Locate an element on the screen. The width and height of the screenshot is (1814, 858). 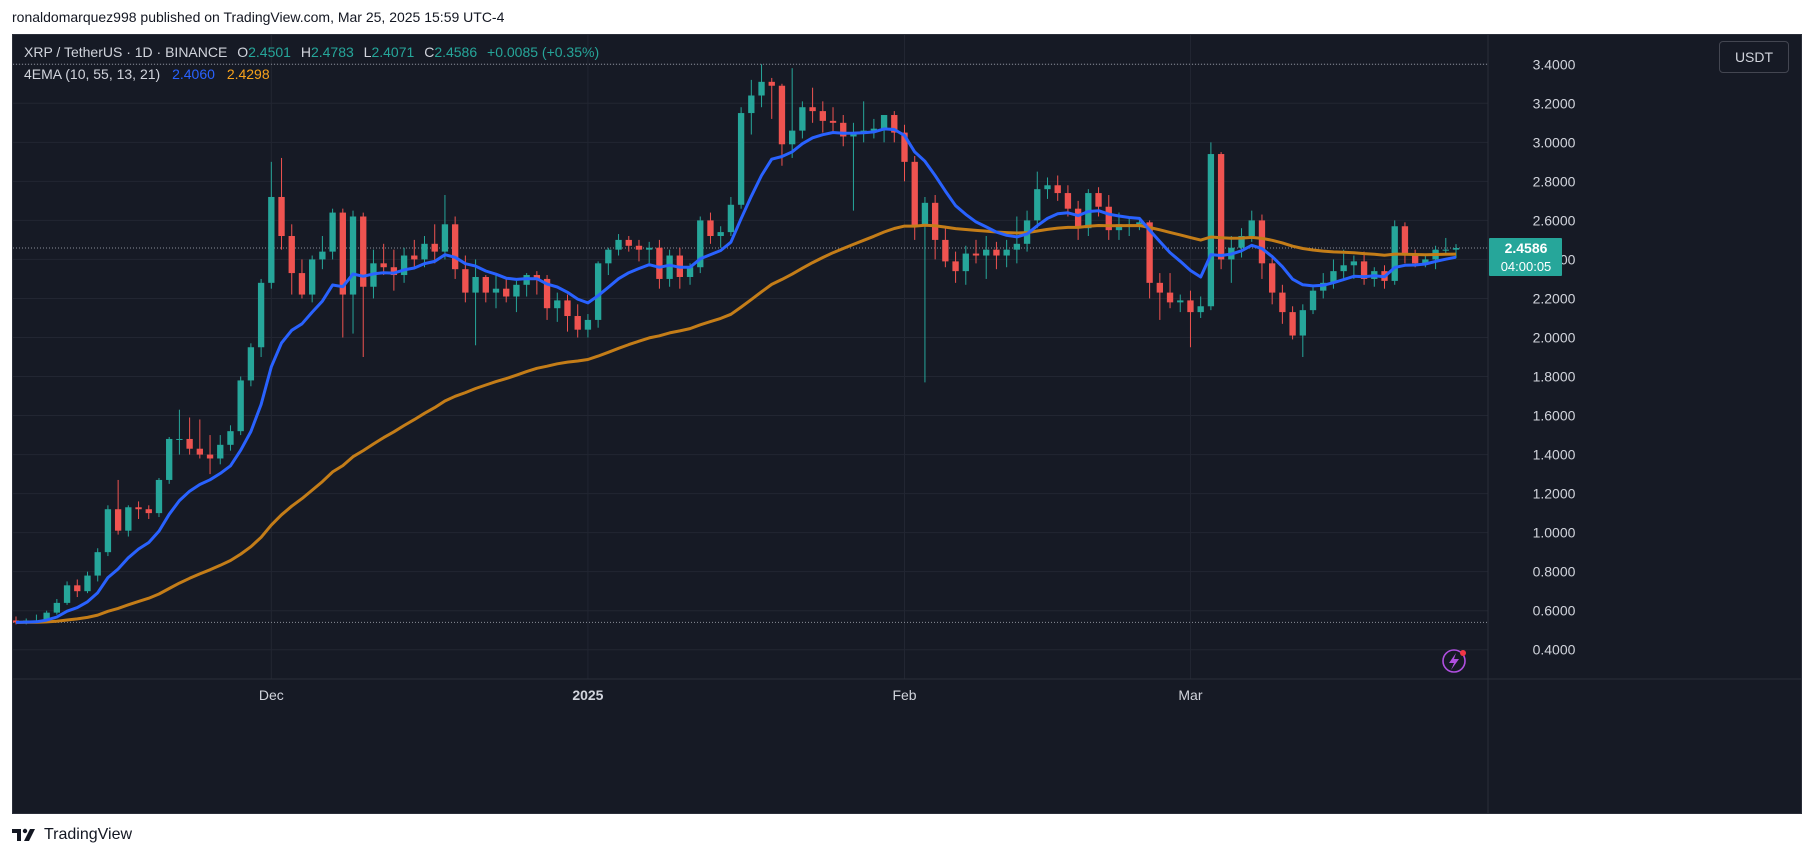
time-tick-label: Feb is located at coordinates (904, 695).